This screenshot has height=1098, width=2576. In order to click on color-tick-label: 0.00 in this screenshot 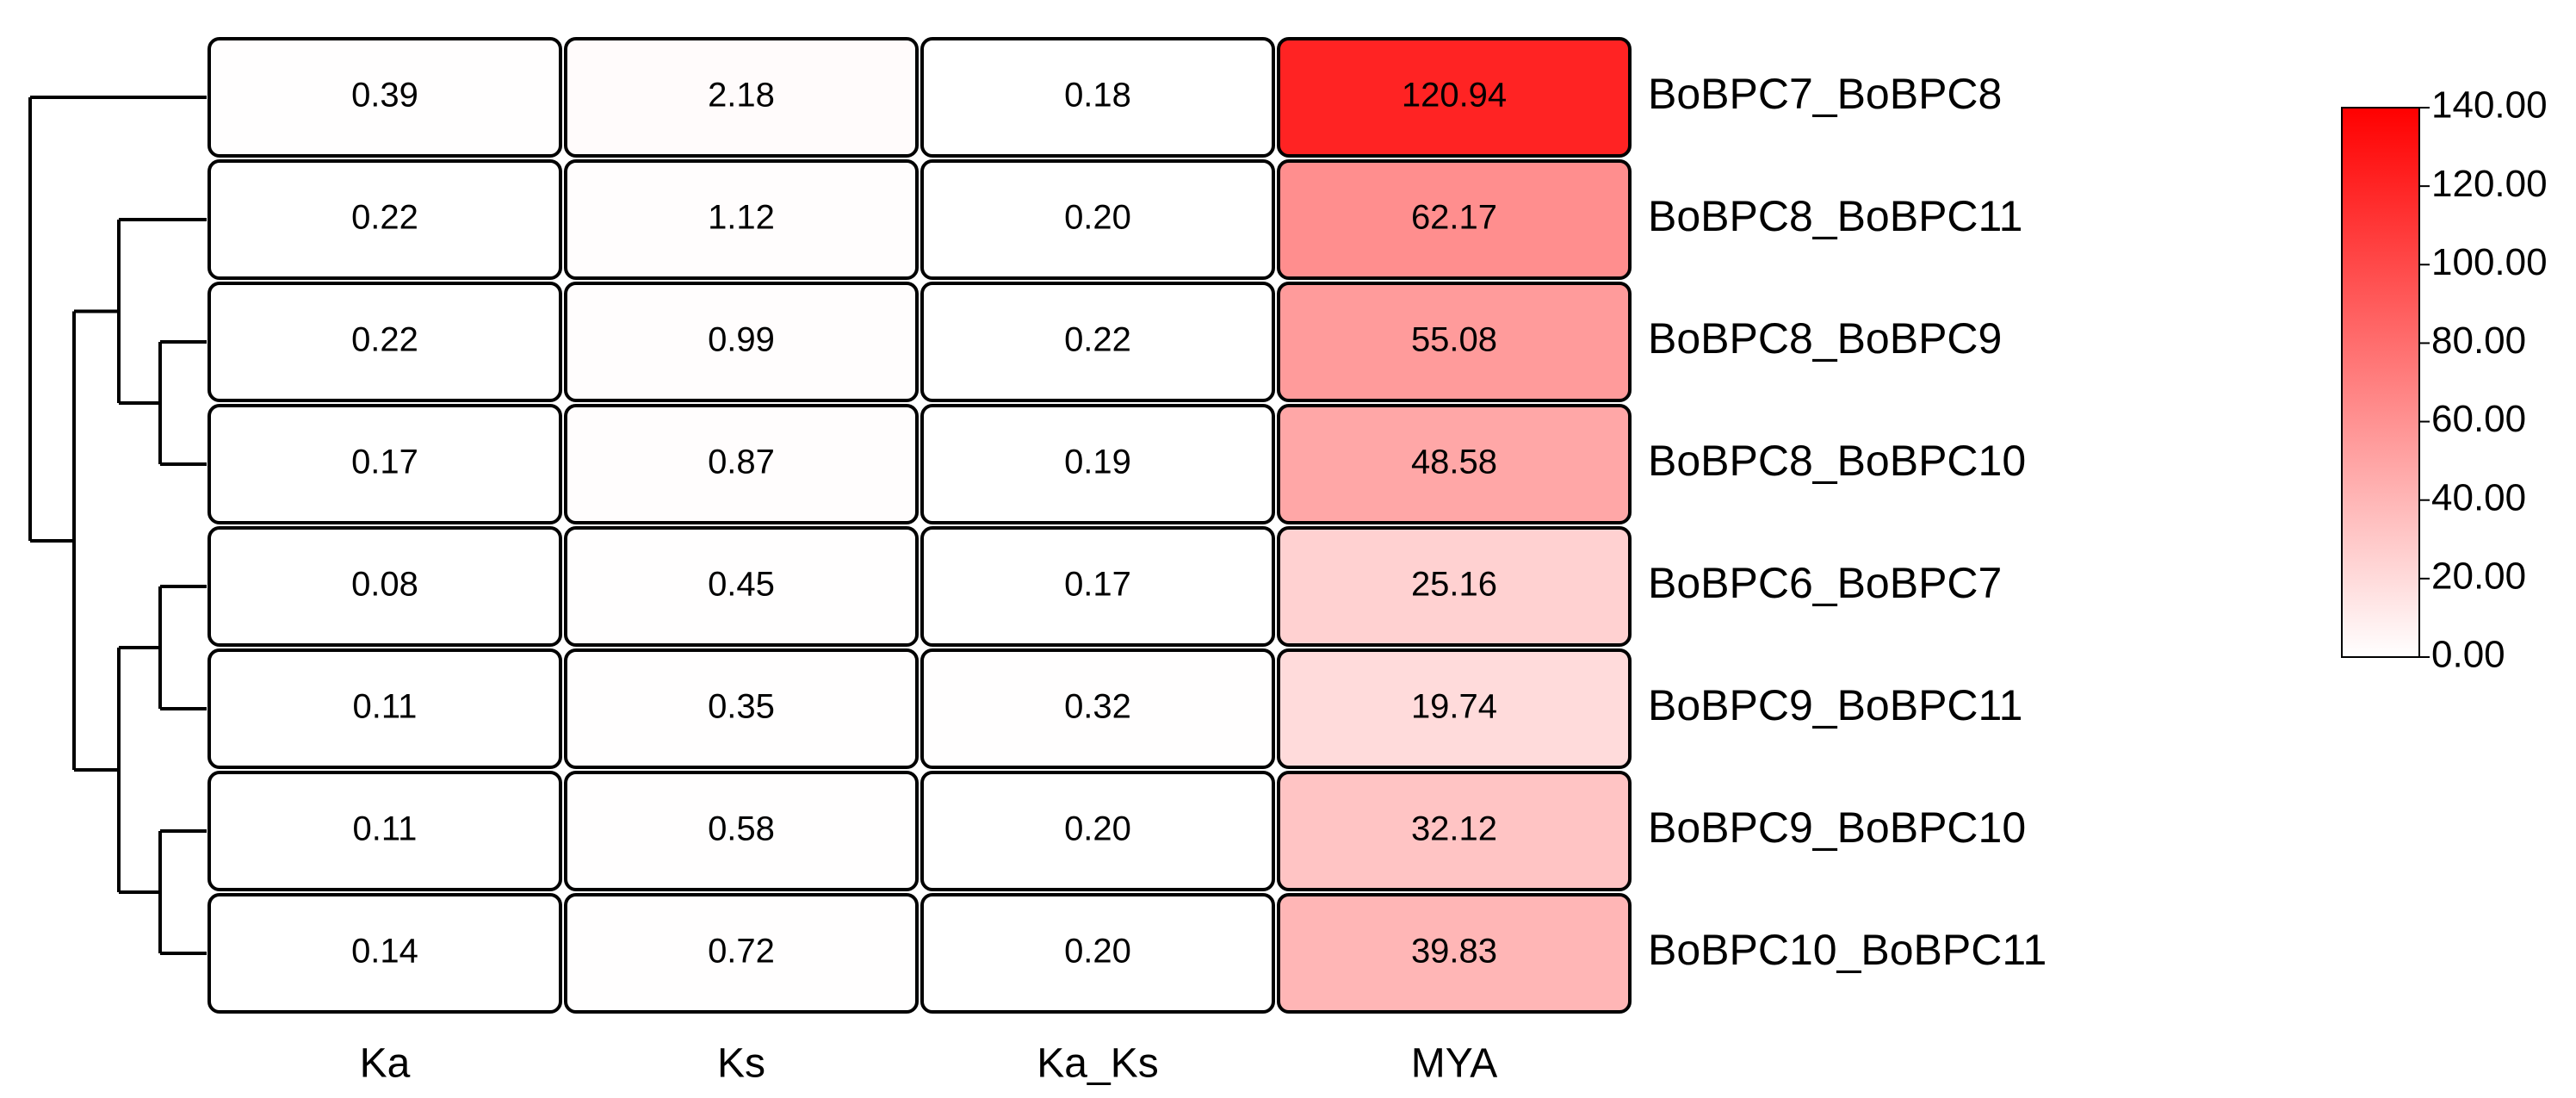, I will do `click(2468, 655)`.